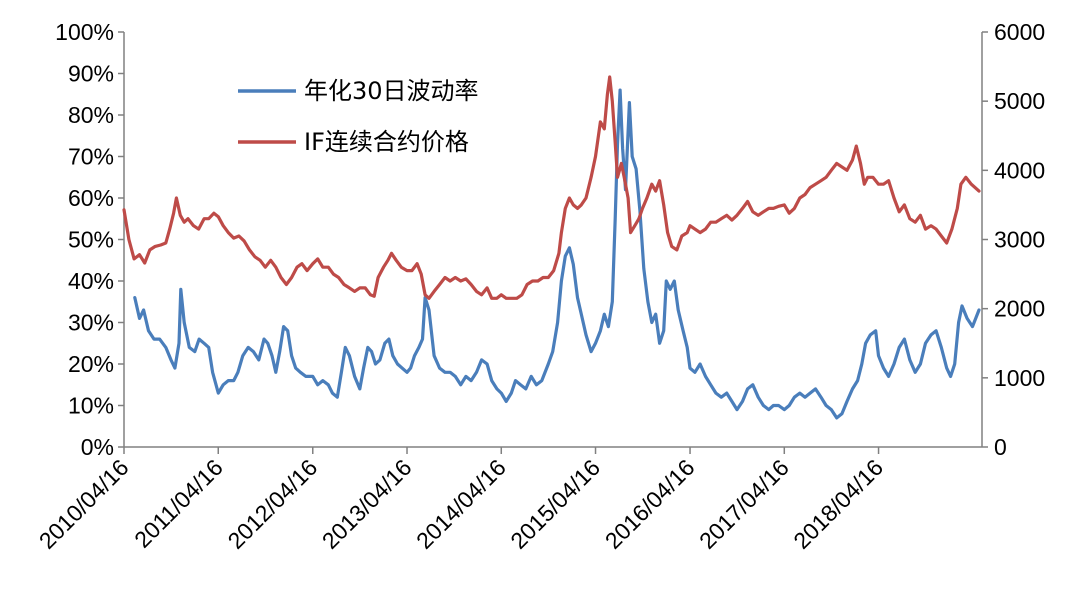  I want to click on y-left-tick-label: 40%, so click(91, 281).